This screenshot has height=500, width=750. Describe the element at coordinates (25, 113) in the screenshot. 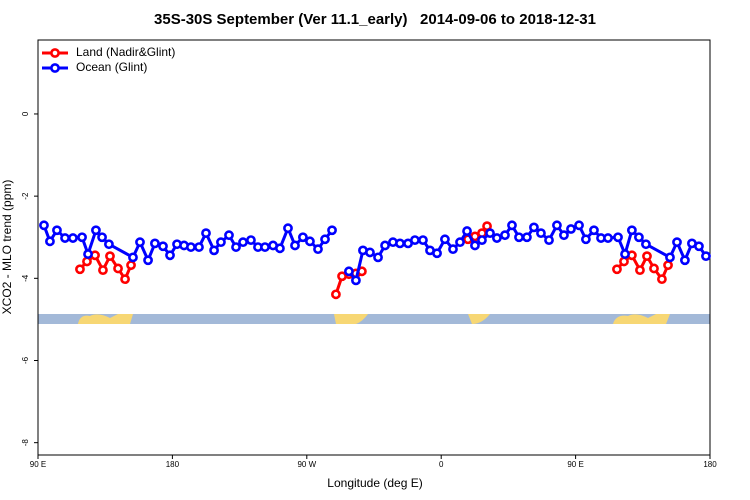

I see `y-tick-label: 0` at that location.